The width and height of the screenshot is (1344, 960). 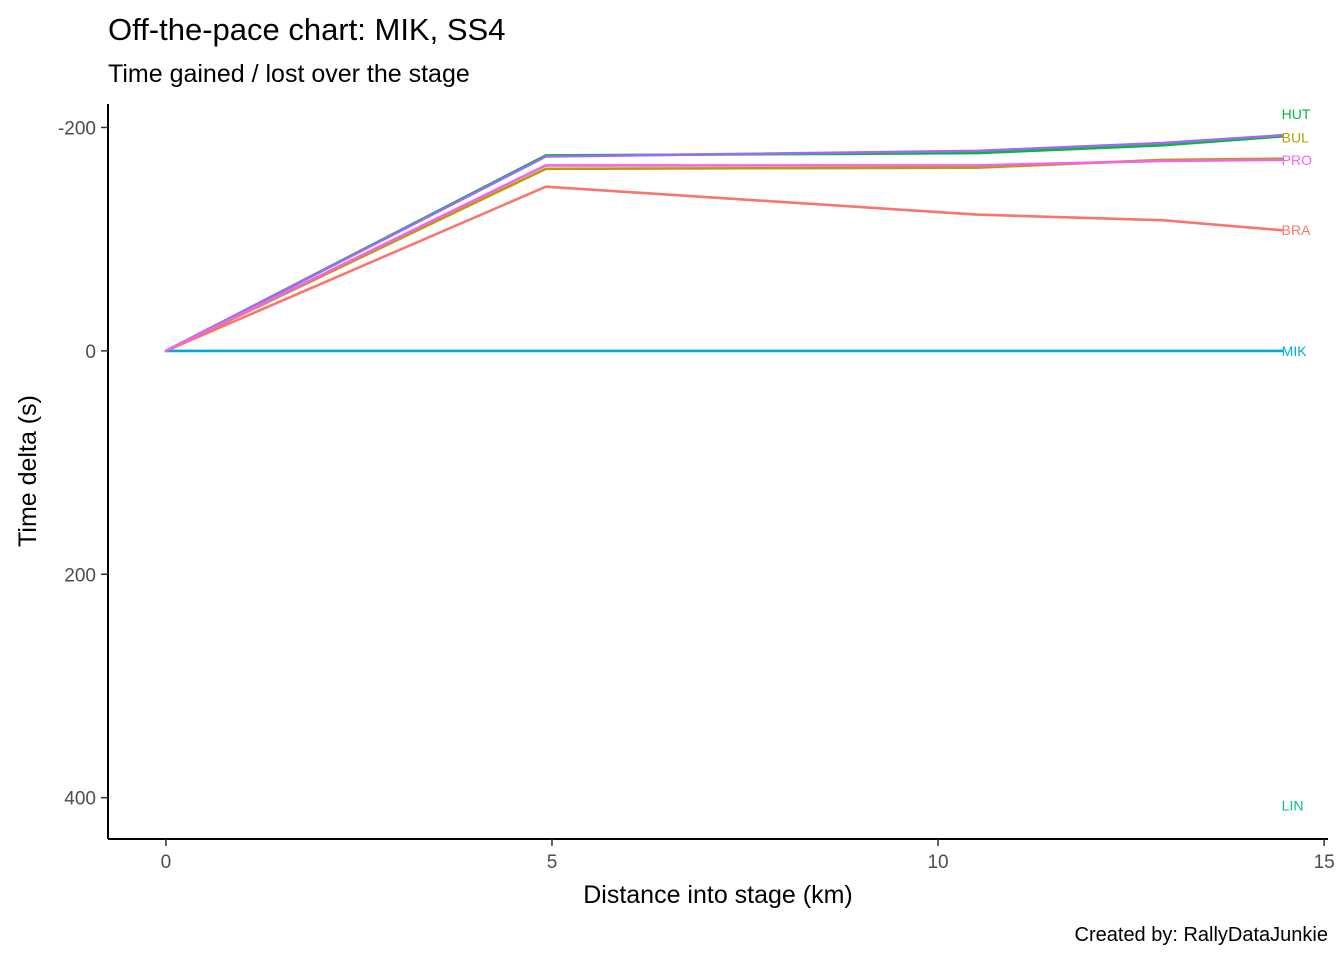 What do you see at coordinates (1296, 114) in the screenshot?
I see `series-label-hut: HUT` at bounding box center [1296, 114].